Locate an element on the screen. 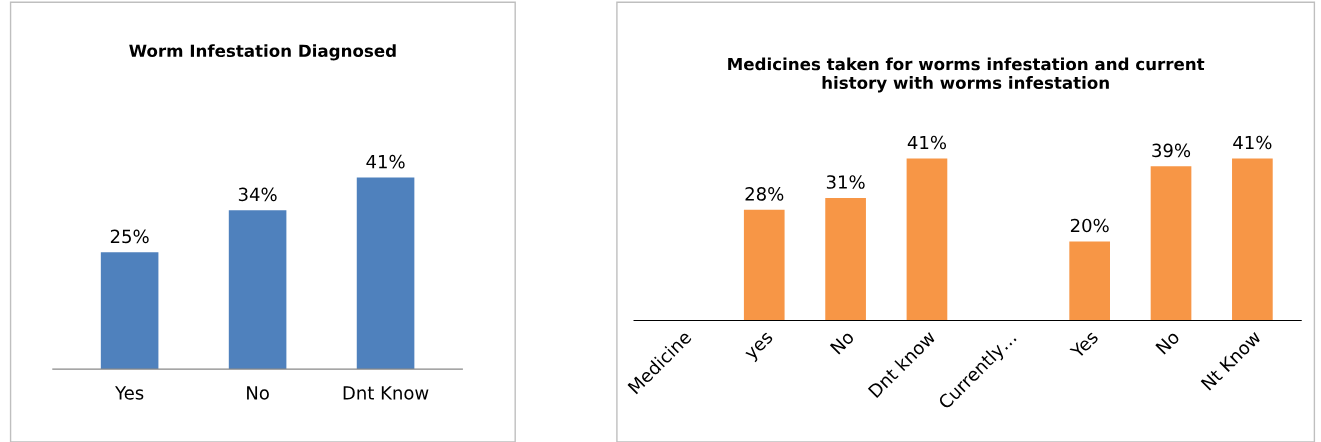 The height and width of the screenshot is (442, 1321). chart-title: Worm Infestation Diagnosed is located at coordinates (262, 52).